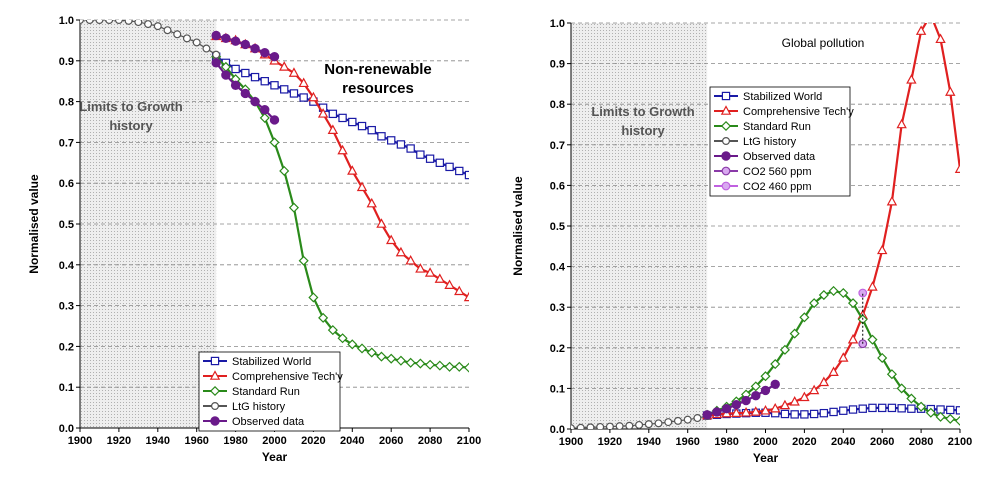  What do you see at coordinates (313, 441) in the screenshot?
I see `x-tick-label: 2020` at bounding box center [313, 441].